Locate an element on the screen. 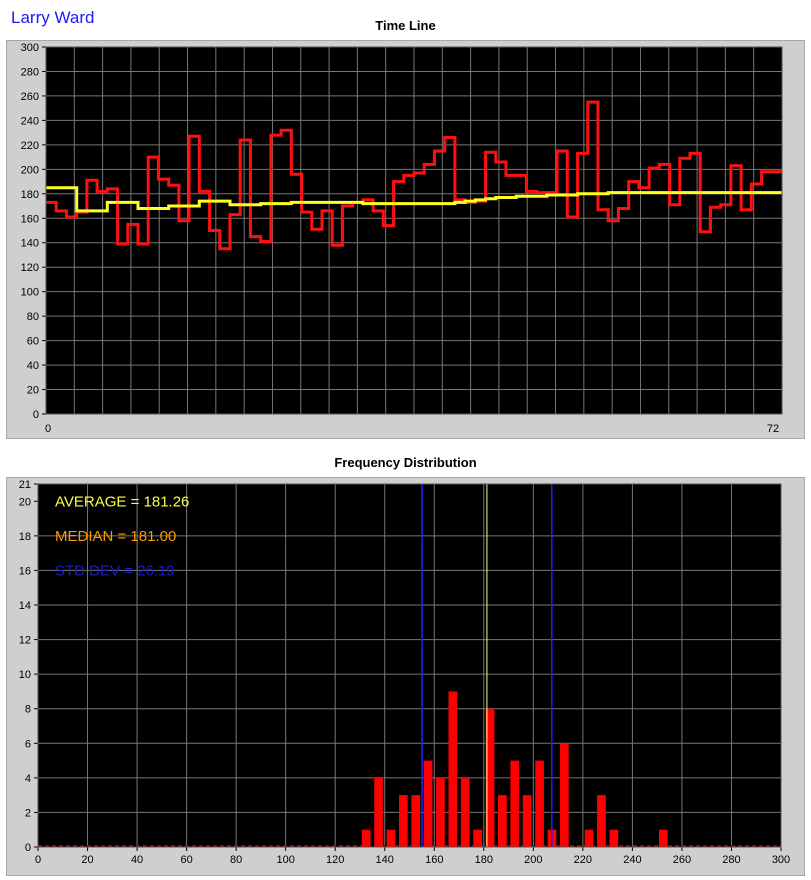  timeline-y-tick-label: 280 is located at coordinates (30, 72).